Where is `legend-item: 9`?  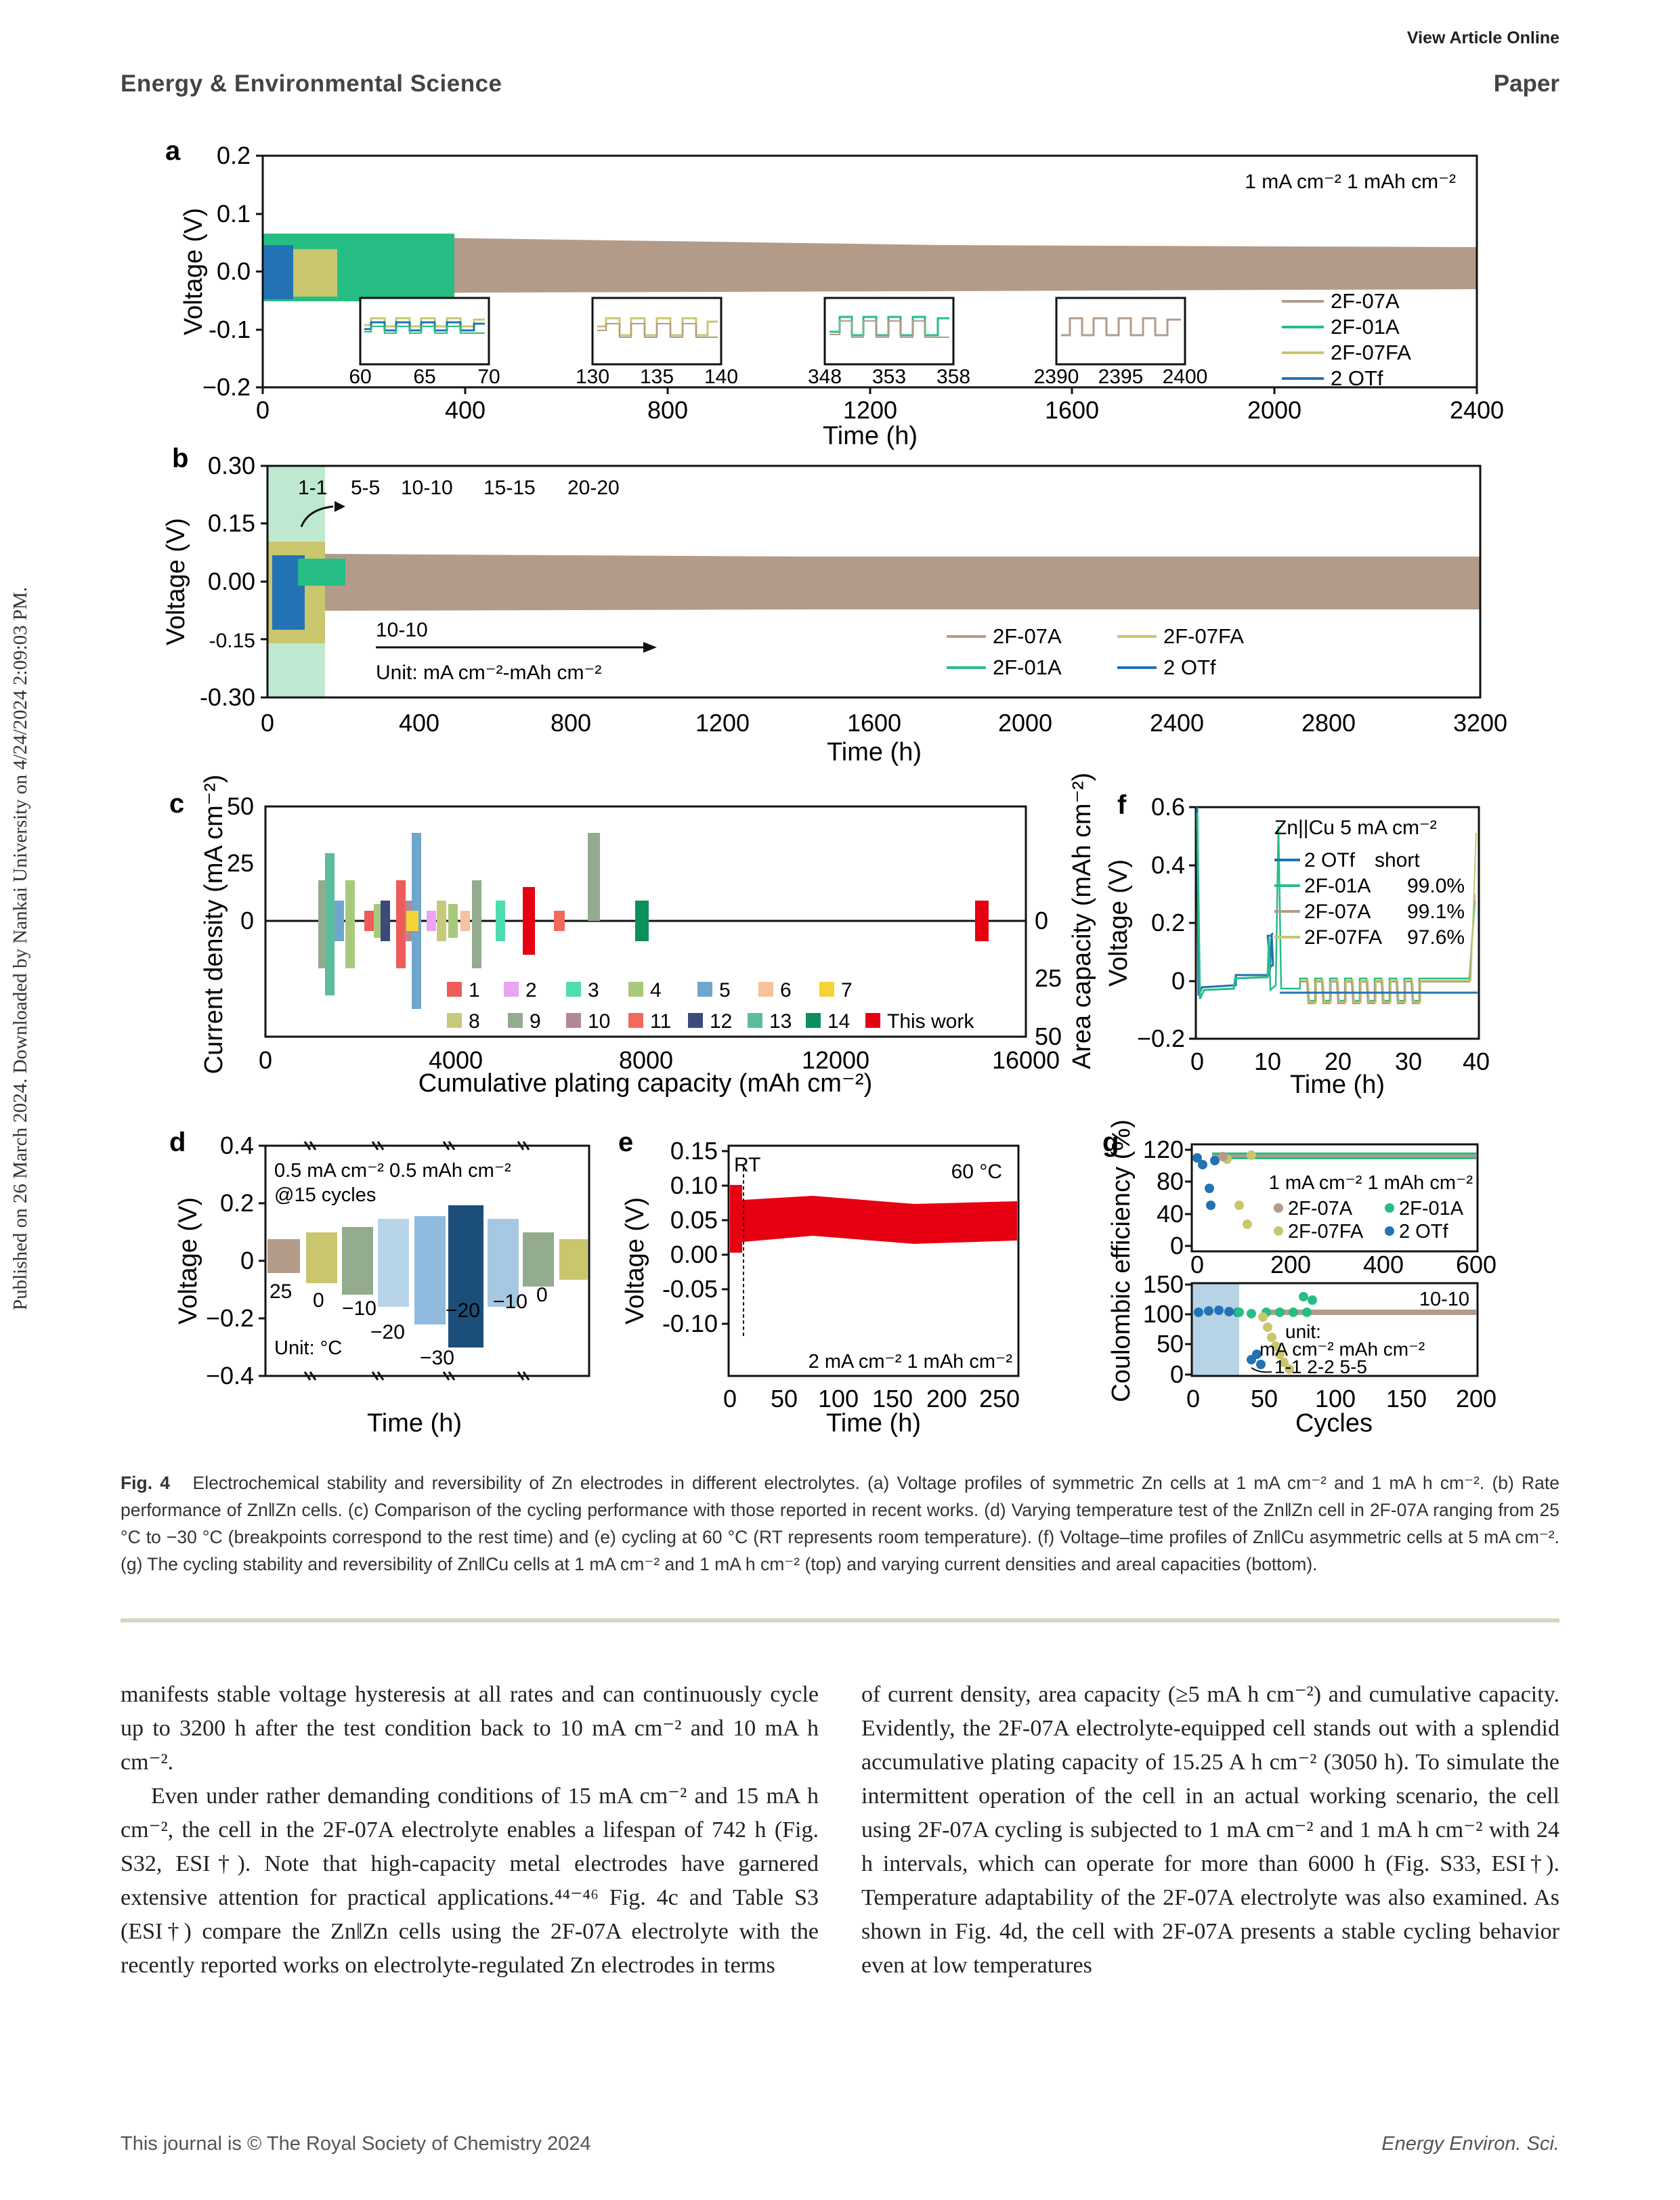
legend-item: 9 is located at coordinates (535, 1021).